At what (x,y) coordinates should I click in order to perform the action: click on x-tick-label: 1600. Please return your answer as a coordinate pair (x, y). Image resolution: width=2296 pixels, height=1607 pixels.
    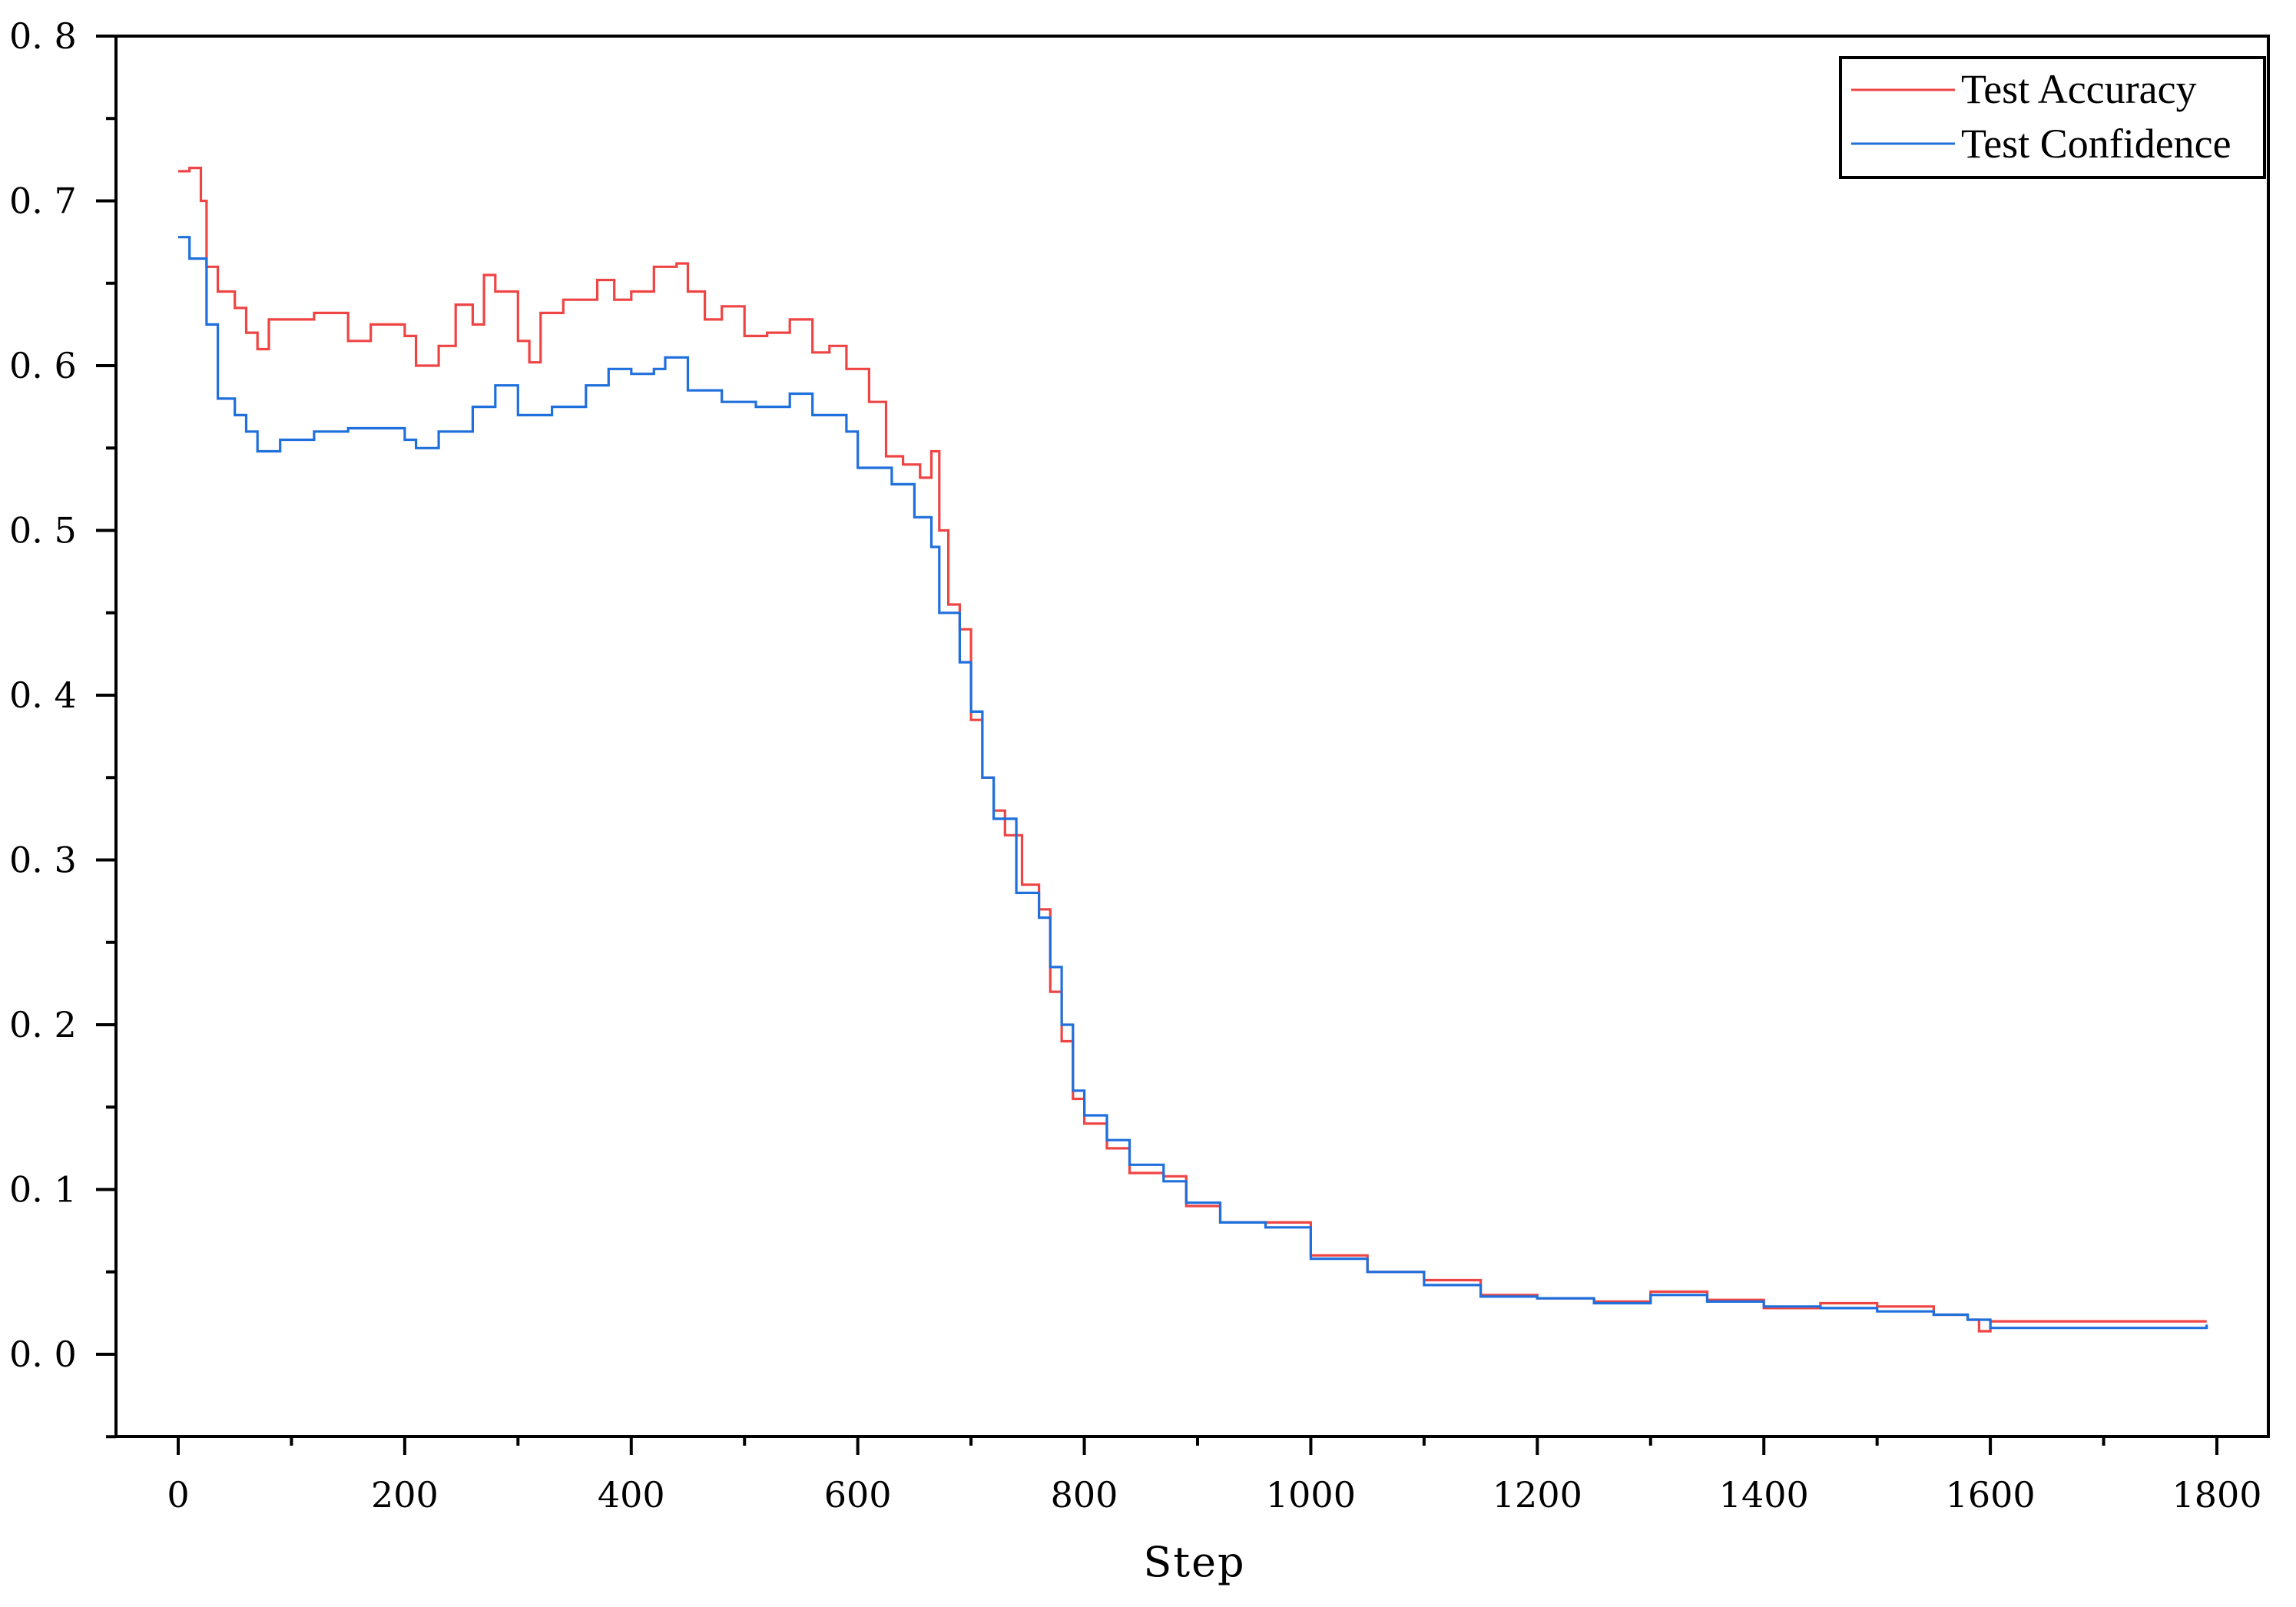
    Looking at the image, I should click on (1991, 1495).